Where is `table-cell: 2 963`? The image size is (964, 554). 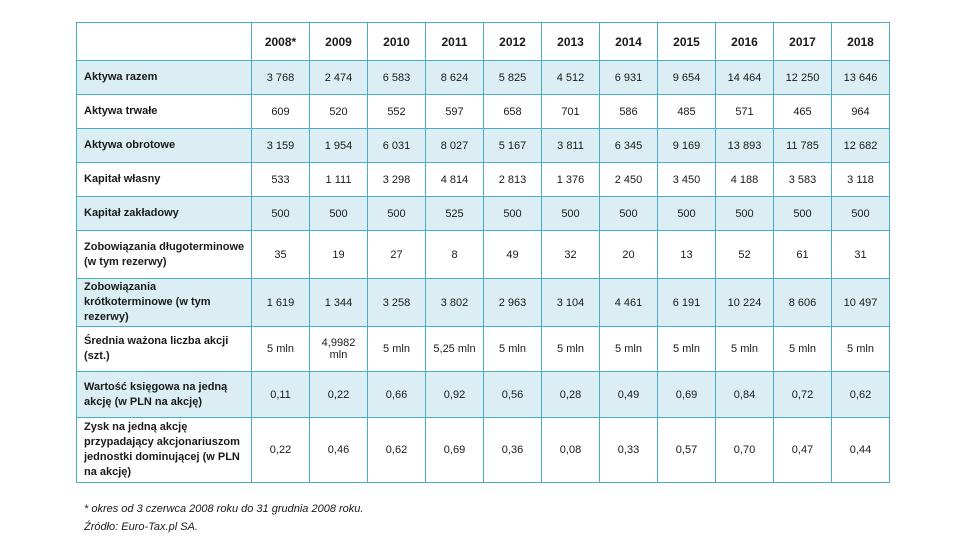
table-cell: 2 963 is located at coordinates (512, 302).